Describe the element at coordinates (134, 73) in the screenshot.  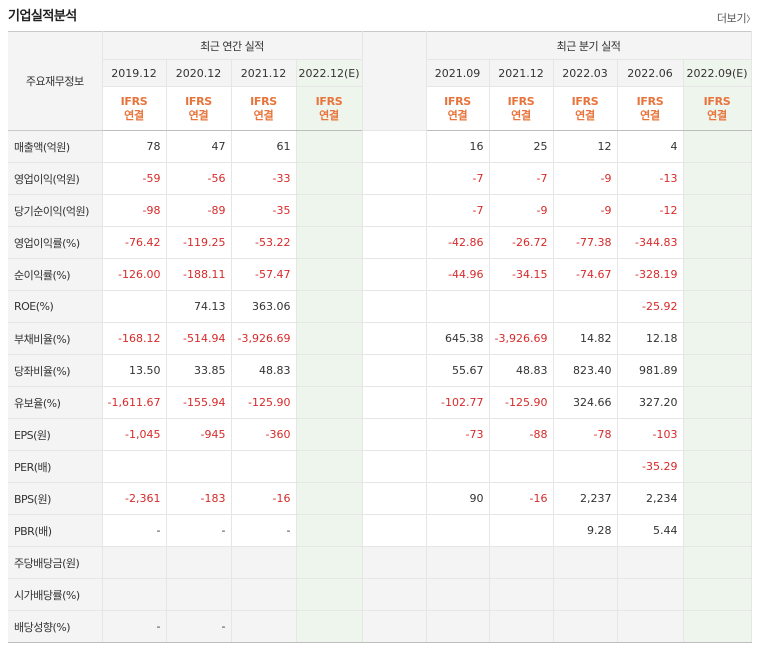
I see `annual-period-header: 2019.12` at that location.